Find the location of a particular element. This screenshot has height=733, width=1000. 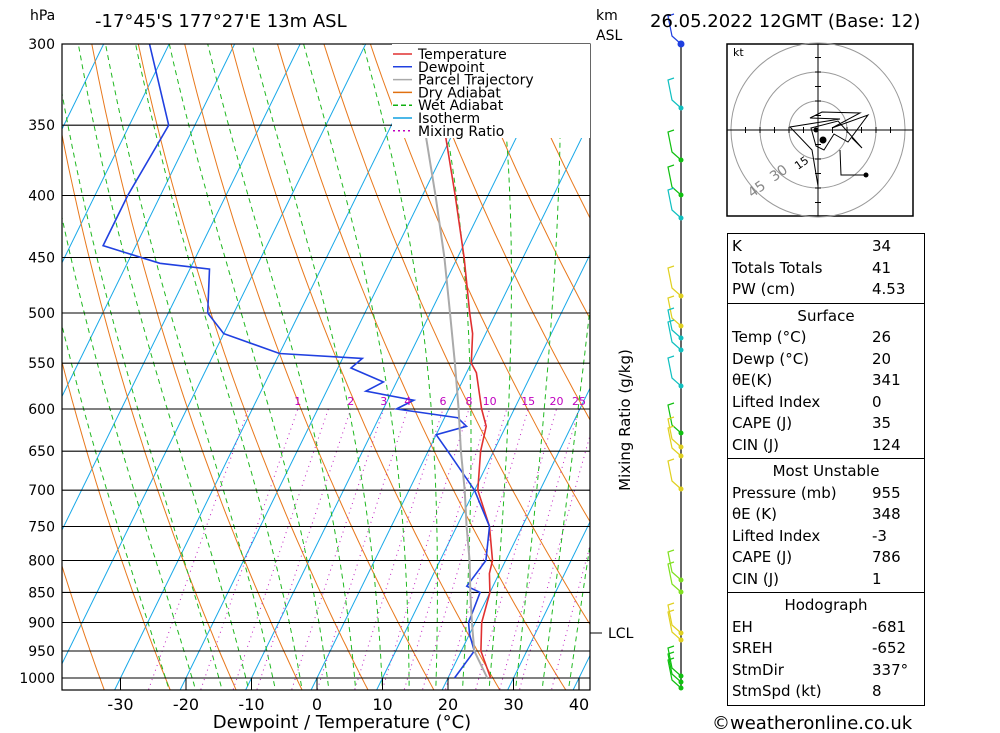

mixing-ratio-label: 1 is located at coordinates (297, 401).